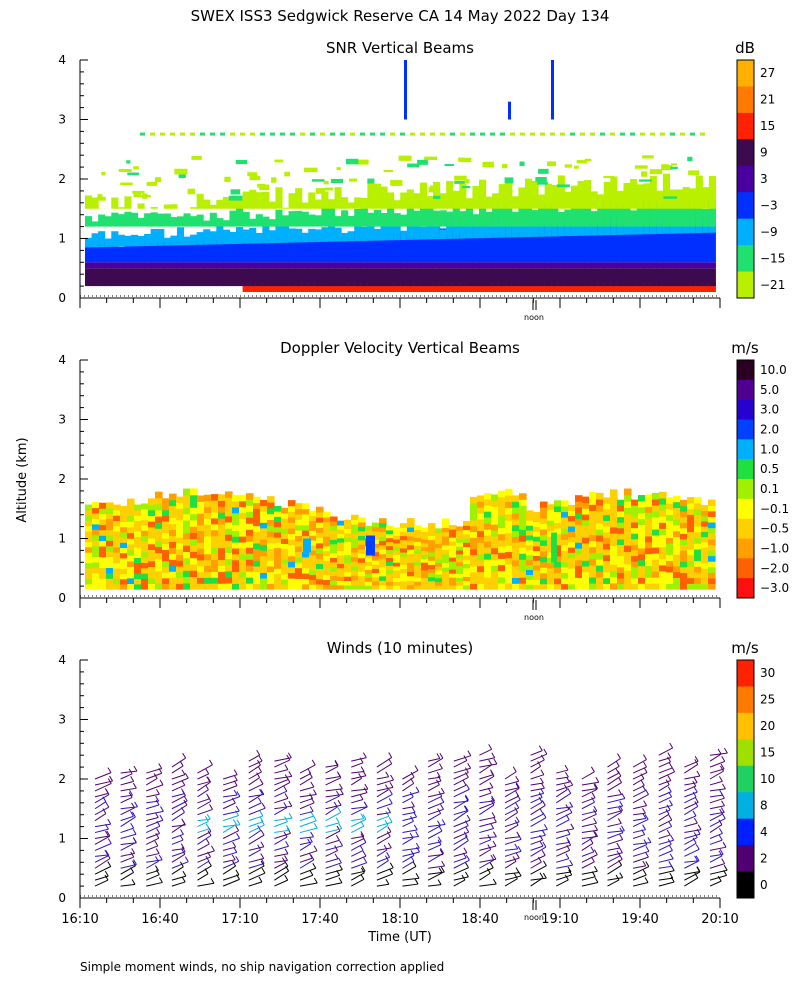 Image resolution: width=800 pixels, height=1000 pixels. I want to click on colorbar-label: 3.0, so click(769, 410).